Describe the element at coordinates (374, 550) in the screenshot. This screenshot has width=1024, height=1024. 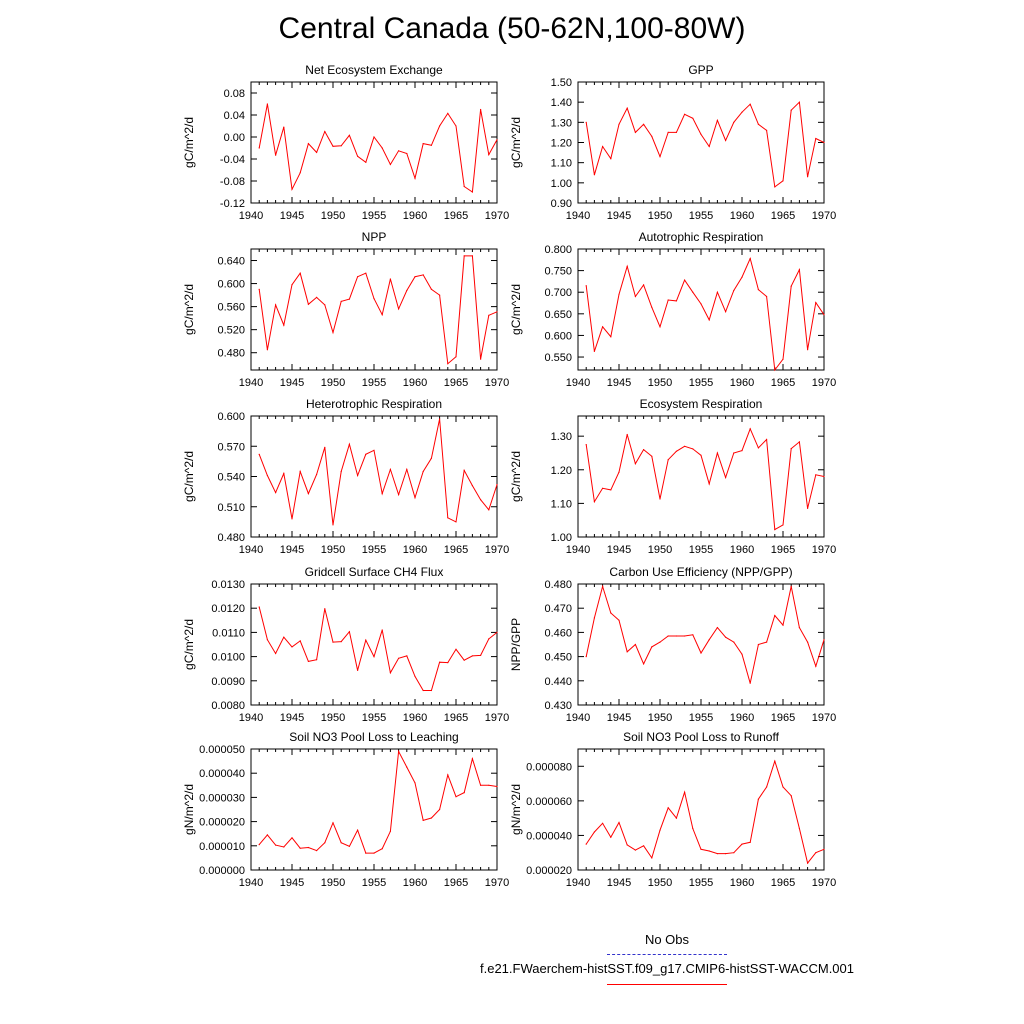
I see `panel-5-xtick-label: 1955` at that location.